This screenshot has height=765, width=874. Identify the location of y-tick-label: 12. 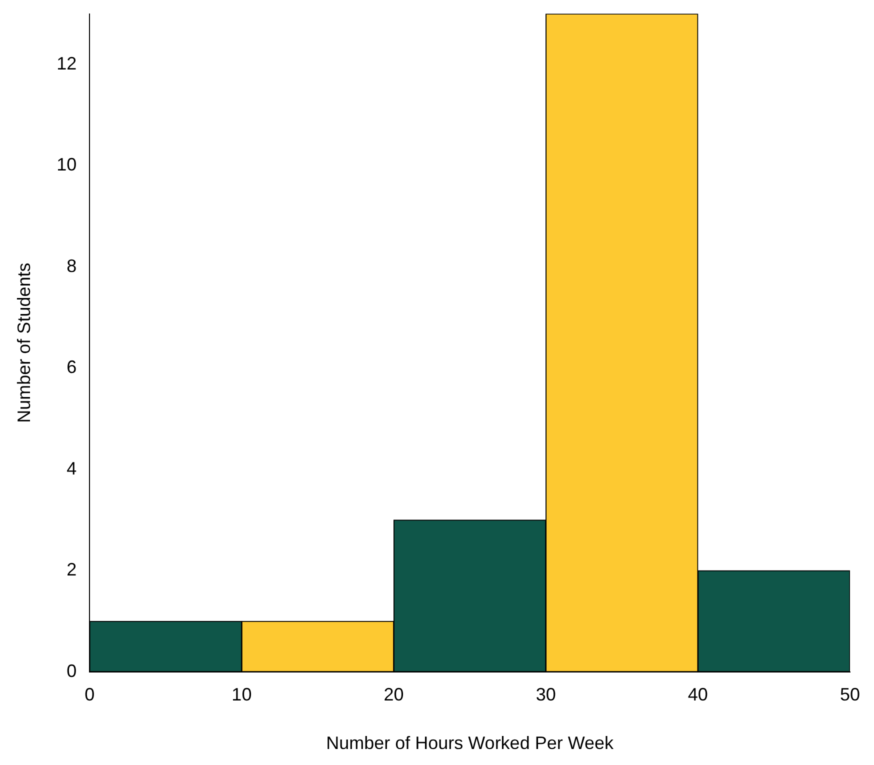
(66, 63).